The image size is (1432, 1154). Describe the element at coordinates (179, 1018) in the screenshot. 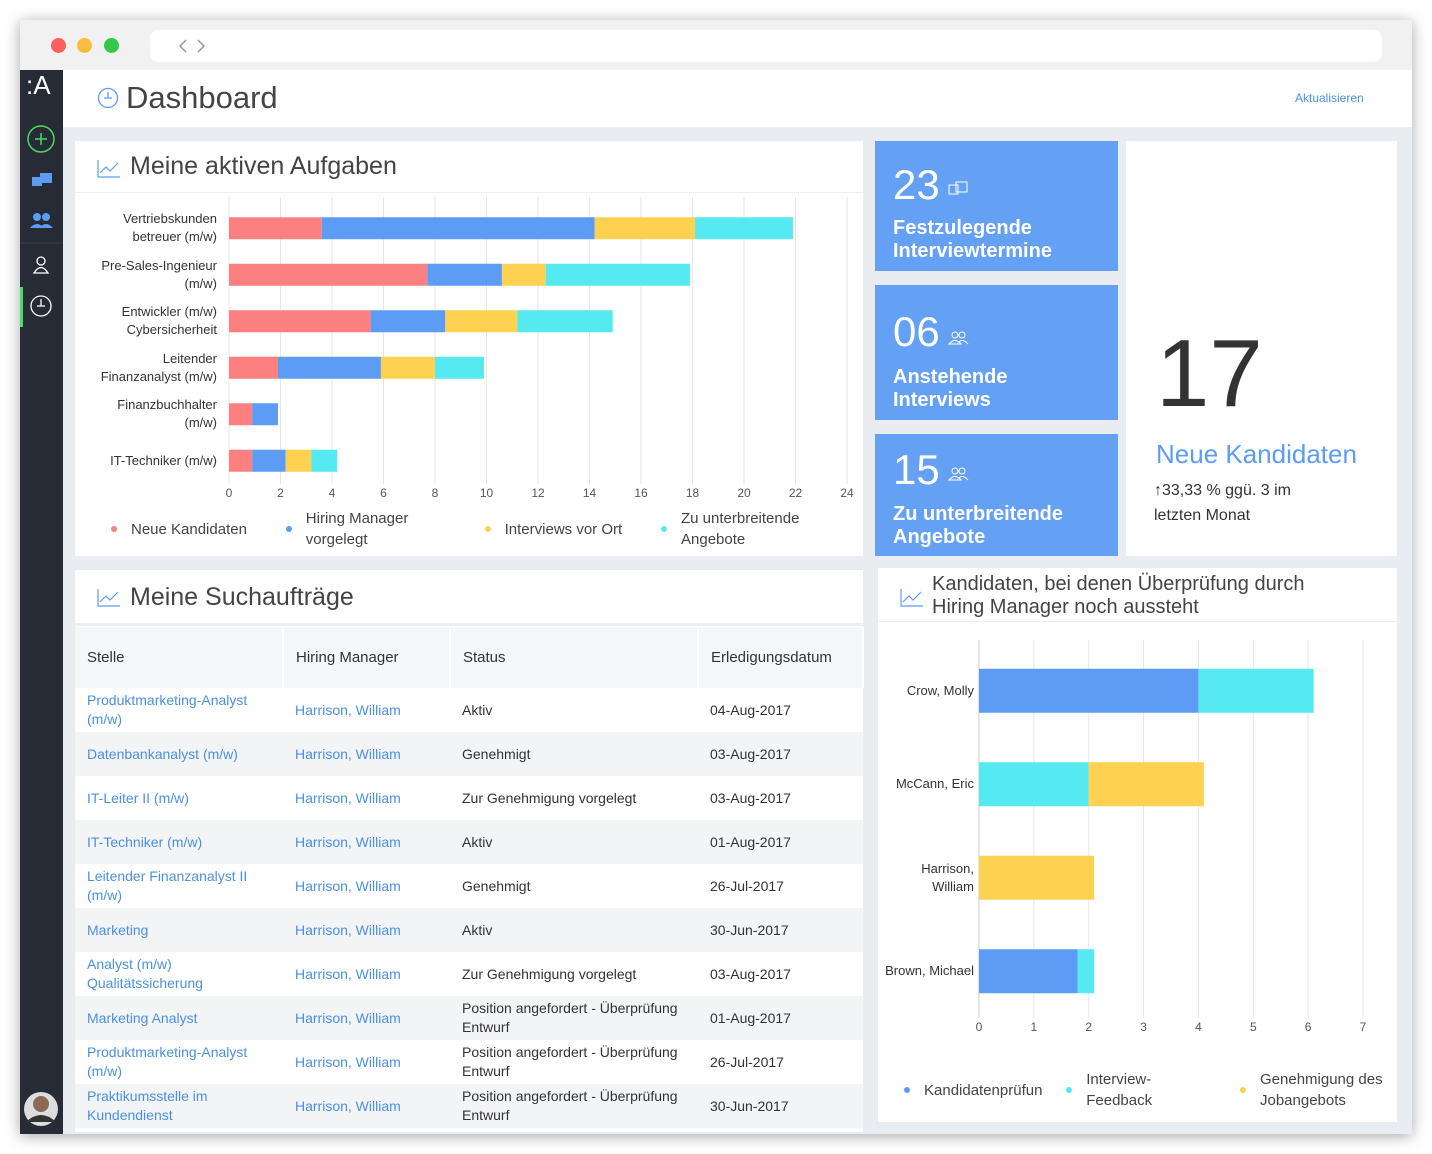

I see `job-link: Marketing Analyst` at that location.